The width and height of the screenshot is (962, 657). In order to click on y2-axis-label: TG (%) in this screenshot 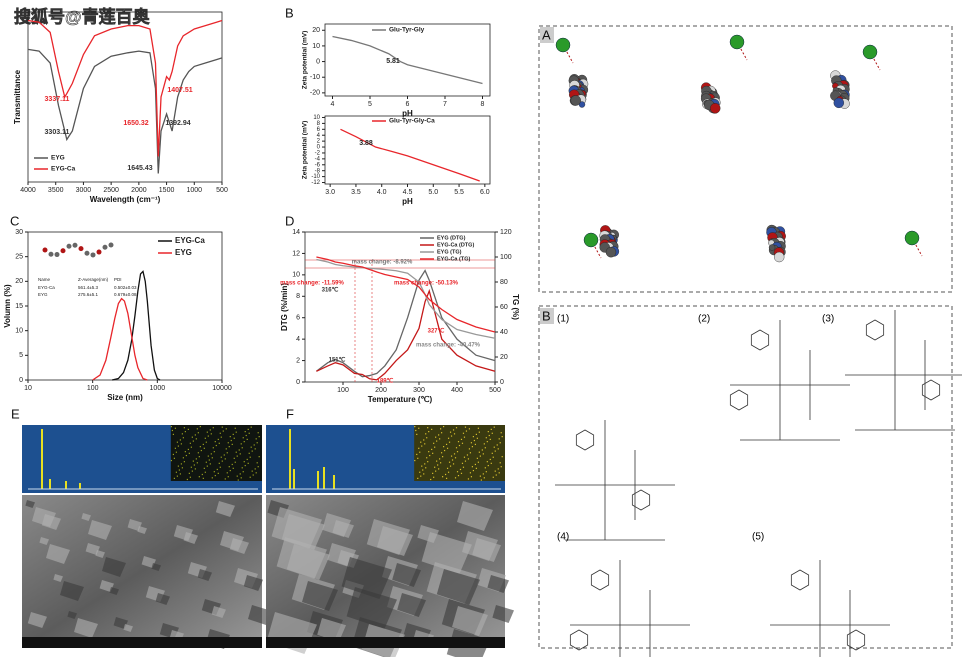, I will do `click(515, 307)`.